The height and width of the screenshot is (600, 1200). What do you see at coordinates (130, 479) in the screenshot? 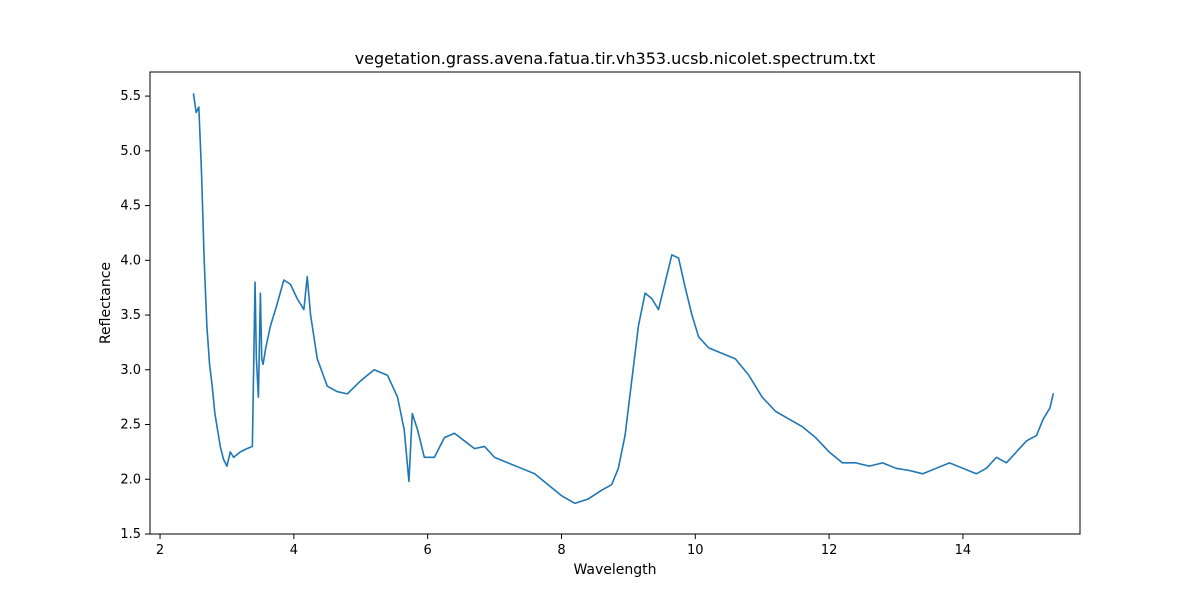
I see `y-tick-label: 2.0` at bounding box center [130, 479].